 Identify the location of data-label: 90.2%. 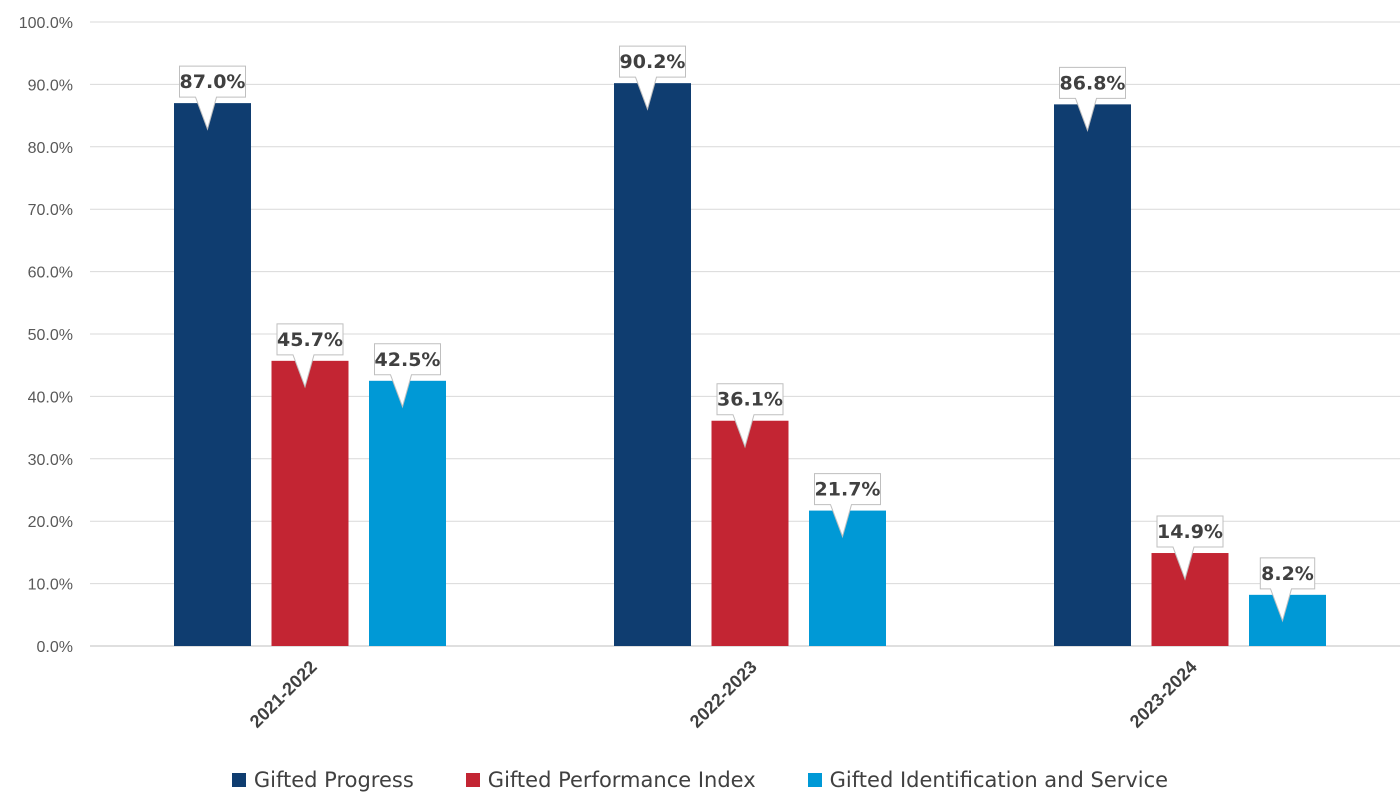
(652, 78).